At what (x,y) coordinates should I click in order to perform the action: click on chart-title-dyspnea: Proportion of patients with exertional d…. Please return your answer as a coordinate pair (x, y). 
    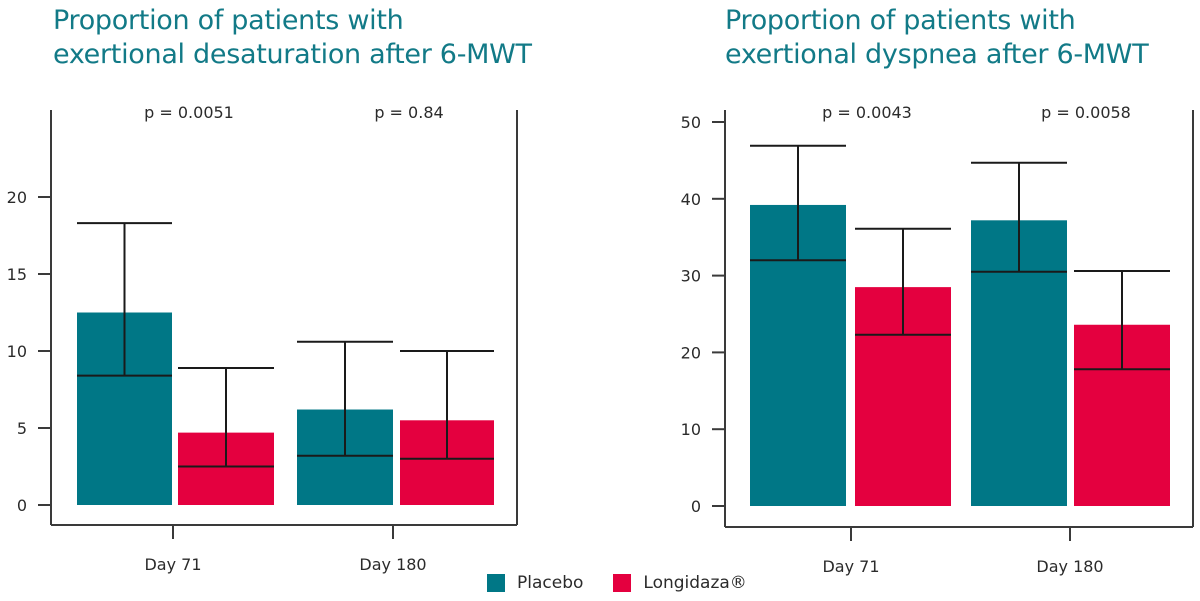
    Looking at the image, I should click on (937, 38).